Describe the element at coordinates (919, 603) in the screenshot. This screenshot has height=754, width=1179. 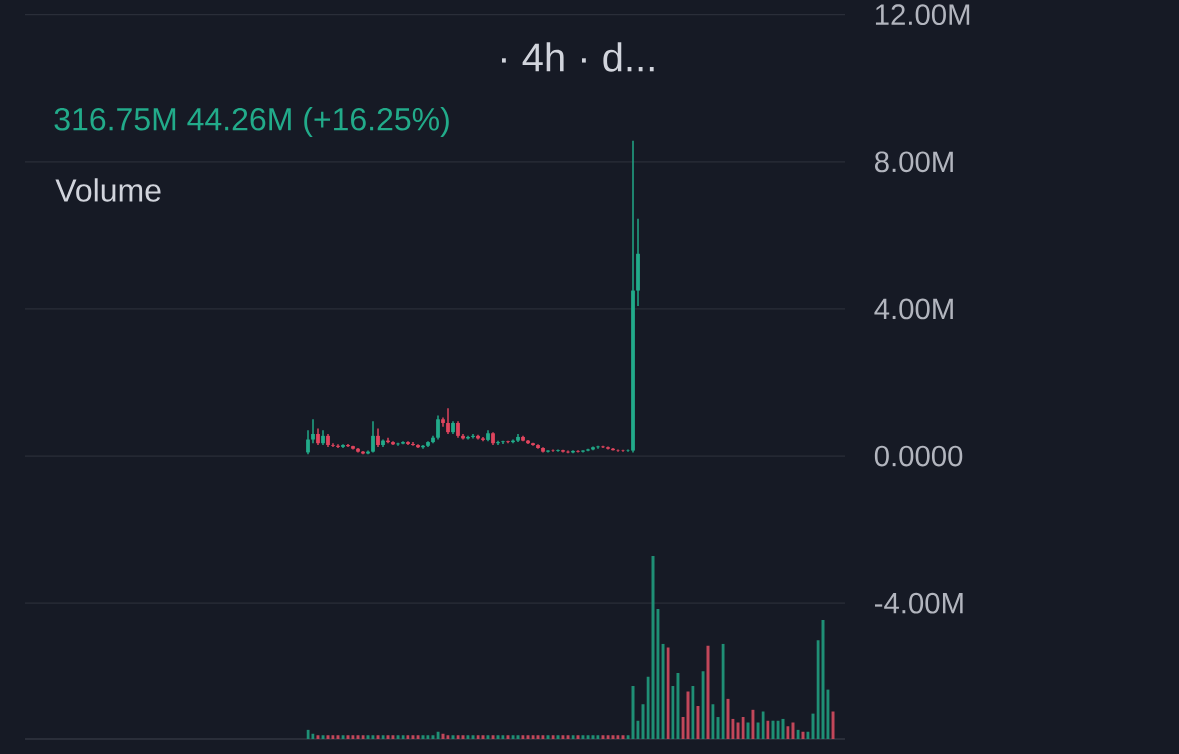
I see `y-tick-label: -4.00M` at that location.